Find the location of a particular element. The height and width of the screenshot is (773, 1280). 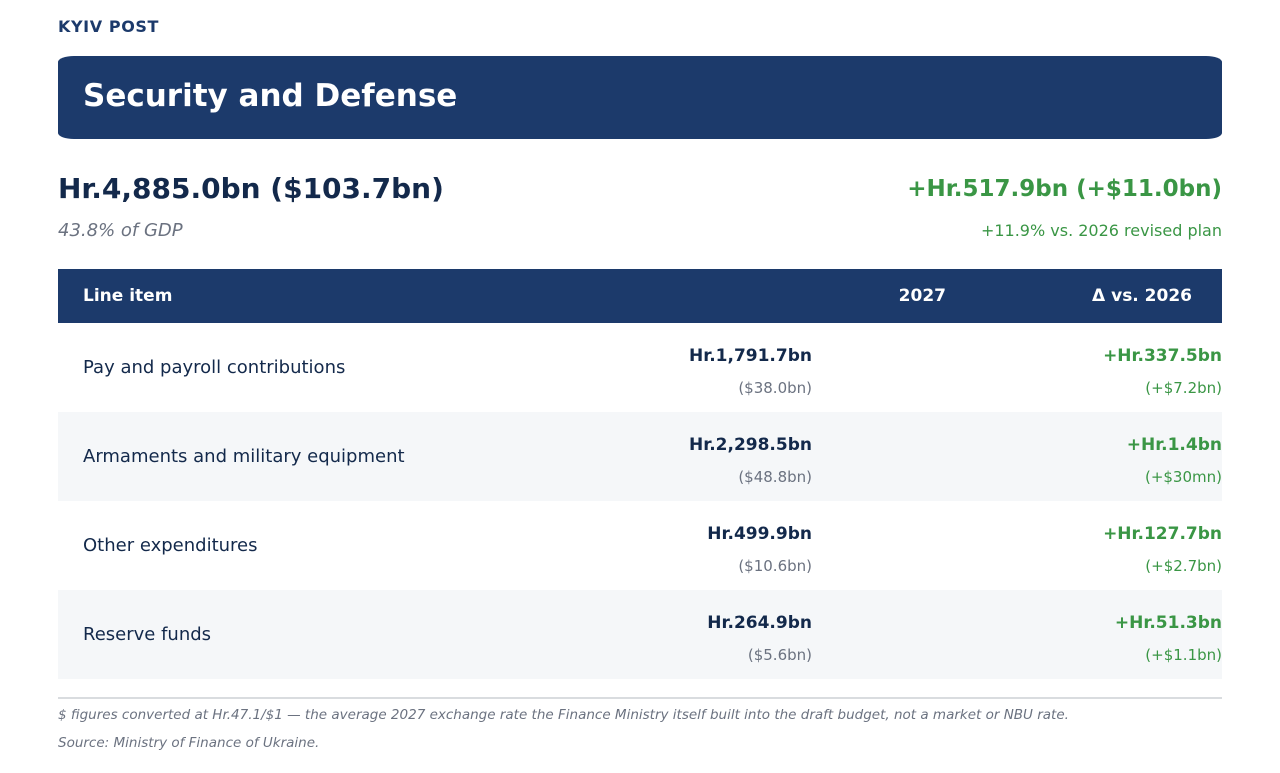

row-label: Armaments and military equipment is located at coordinates (244, 456).